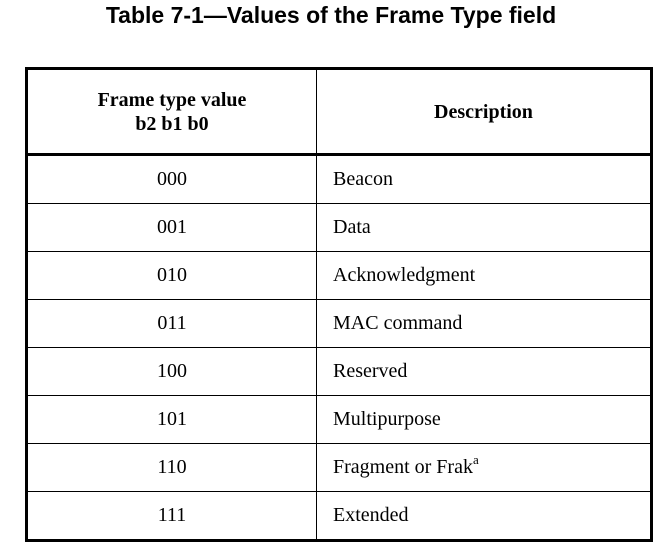 The image size is (662, 550). Describe the element at coordinates (363, 179) in the screenshot. I see `description-text: Beacon` at that location.